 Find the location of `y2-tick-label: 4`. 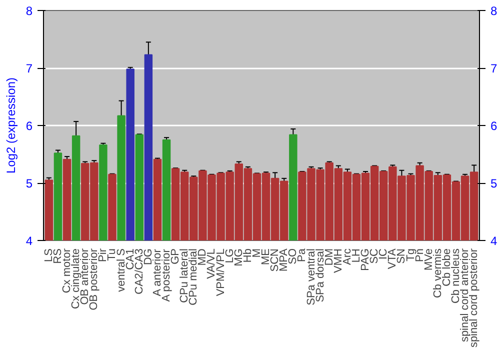

y2-tick-label: 4 is located at coordinates (494, 241).